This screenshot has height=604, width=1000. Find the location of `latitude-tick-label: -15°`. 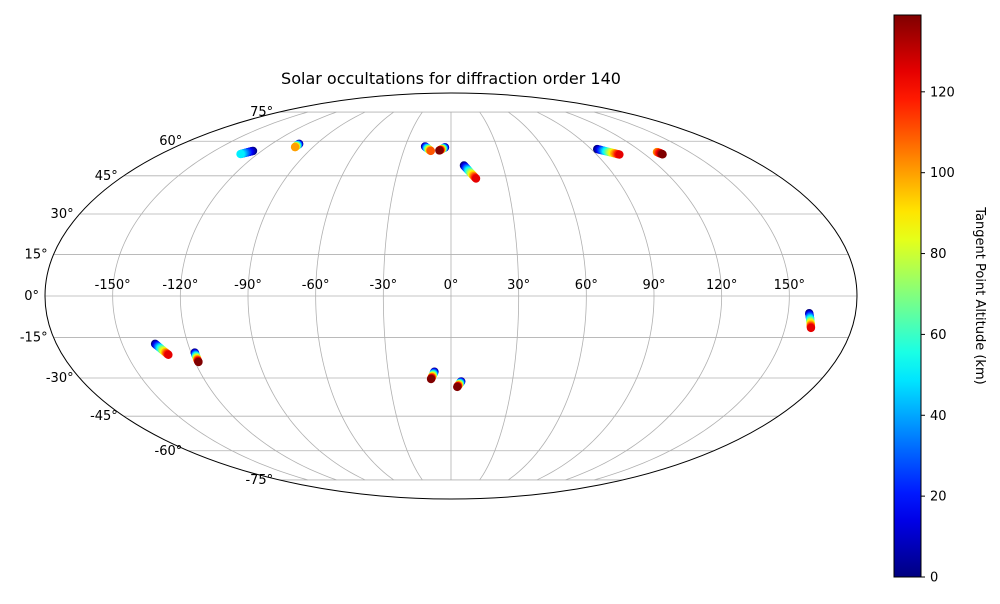

latitude-tick-label: -15° is located at coordinates (34, 338).